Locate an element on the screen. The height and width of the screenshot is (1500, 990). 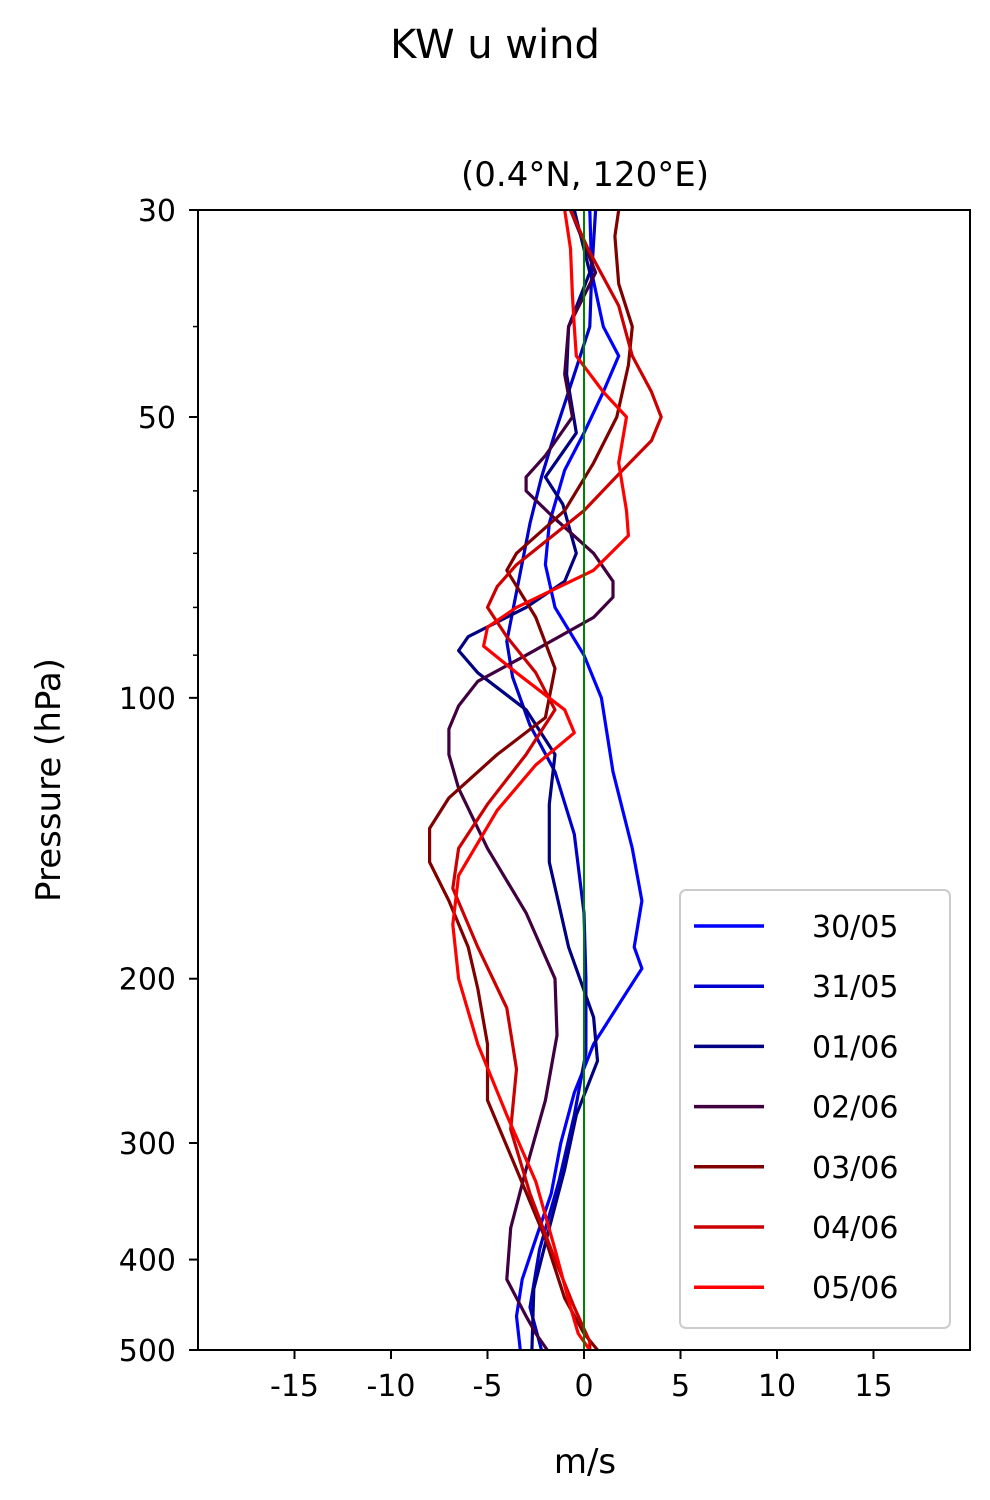
x-tick-label: -5 is located at coordinates (488, 1386).